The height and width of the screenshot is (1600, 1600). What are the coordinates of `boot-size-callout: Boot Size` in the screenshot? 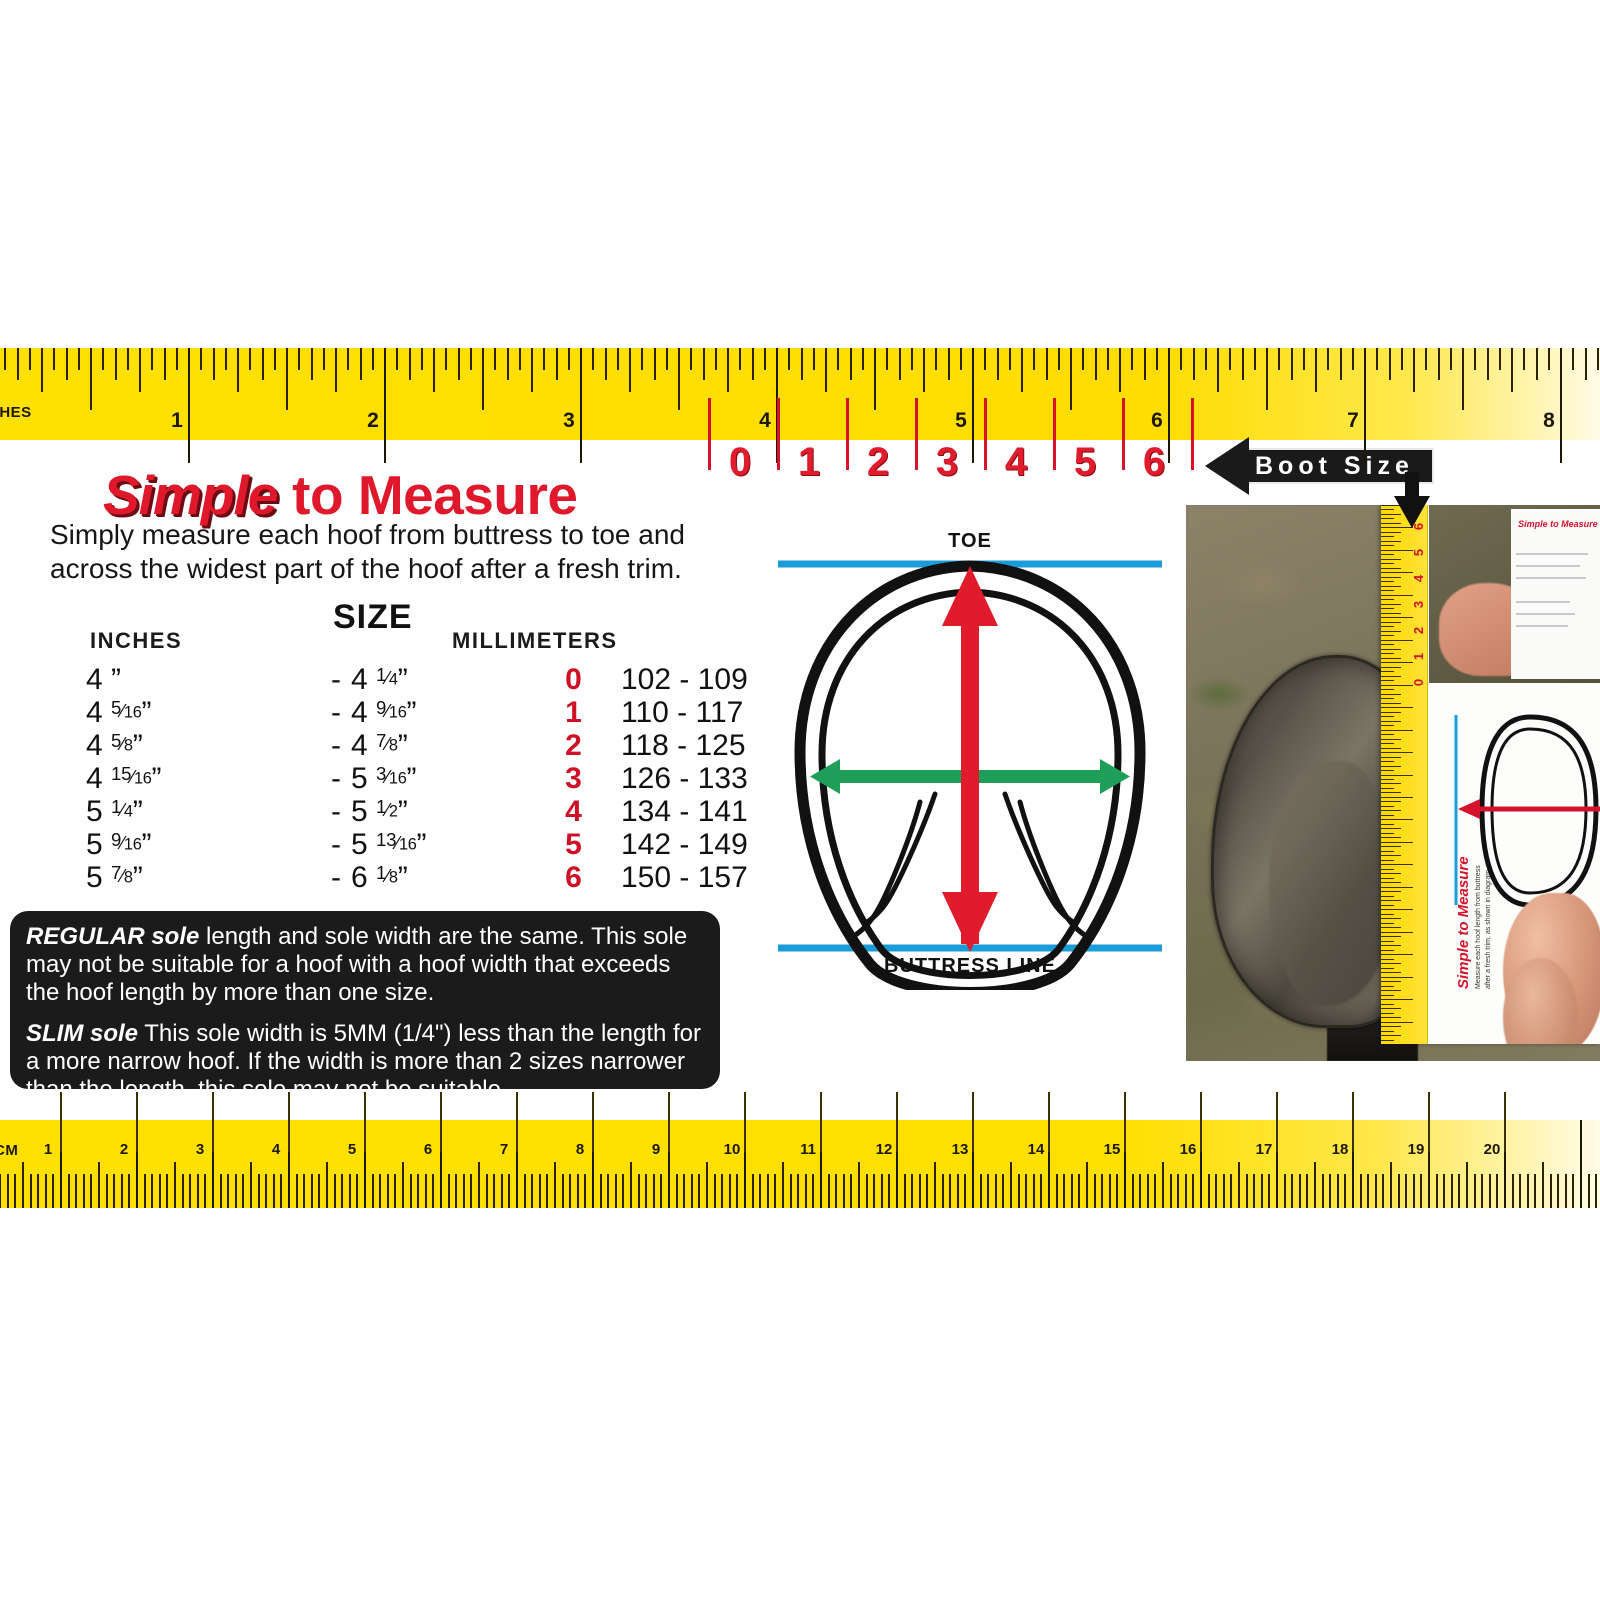 It's located at (1319, 466).